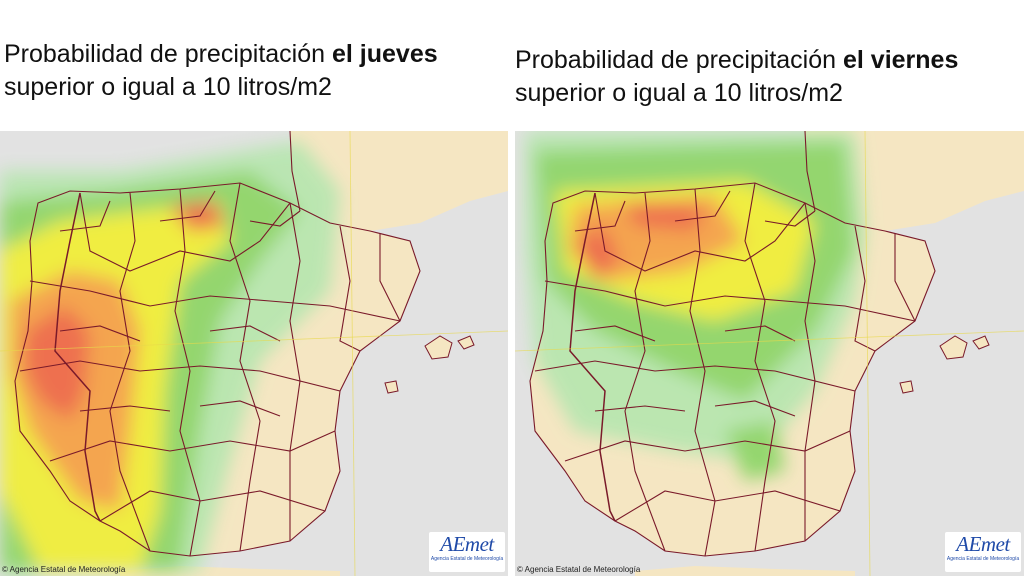 The height and width of the screenshot is (576, 1024). Describe the element at coordinates (679, 60) in the screenshot. I see `title-friday-line1: Probabilidad de precipitación` at that location.